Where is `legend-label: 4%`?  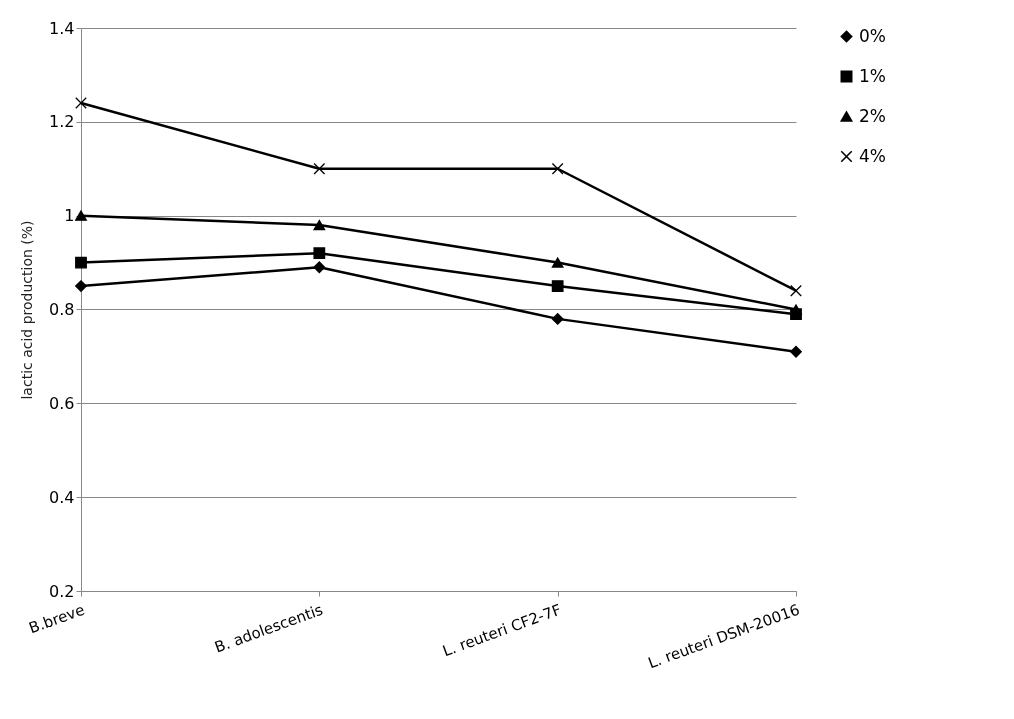
legend-label: 4% is located at coordinates (872, 155).